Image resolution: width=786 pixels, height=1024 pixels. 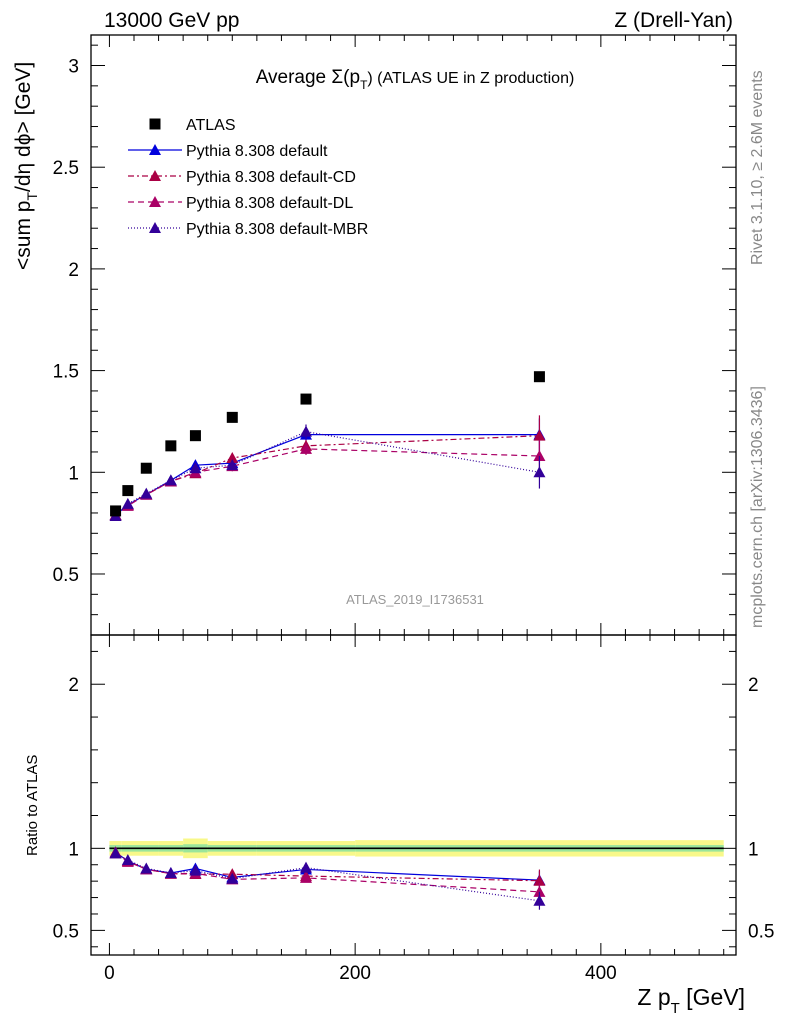 What do you see at coordinates (761, 931) in the screenshot?
I see `ratio-y-tick-label-right: 0.5` at bounding box center [761, 931].